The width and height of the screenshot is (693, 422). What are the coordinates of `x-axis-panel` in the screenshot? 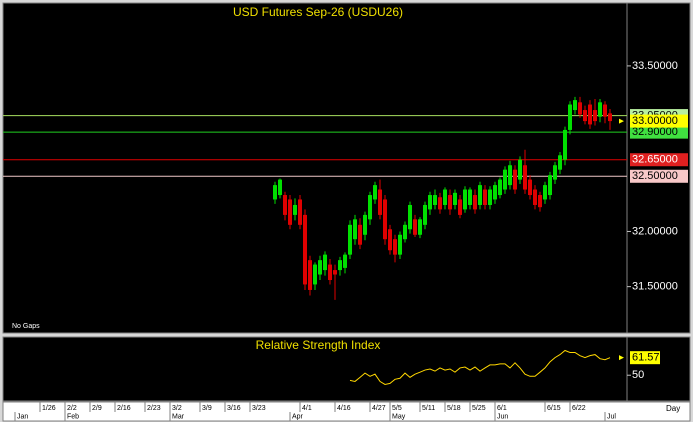 It's located at (346, 411).